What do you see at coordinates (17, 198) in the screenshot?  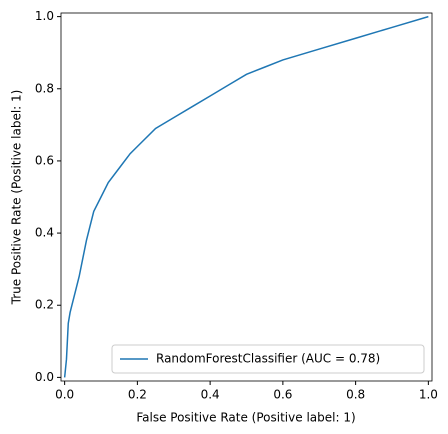 I see `y-axis-label: True Positive Rate (Positive label: 1)` at bounding box center [17, 198].